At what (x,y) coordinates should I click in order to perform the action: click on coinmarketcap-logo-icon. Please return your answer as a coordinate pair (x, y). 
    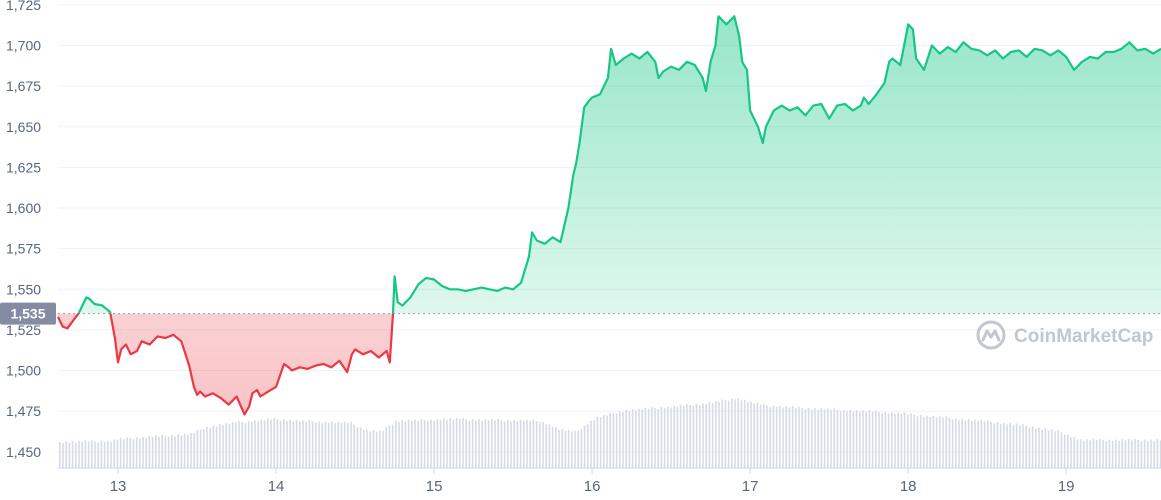
    Looking at the image, I should click on (991, 335).